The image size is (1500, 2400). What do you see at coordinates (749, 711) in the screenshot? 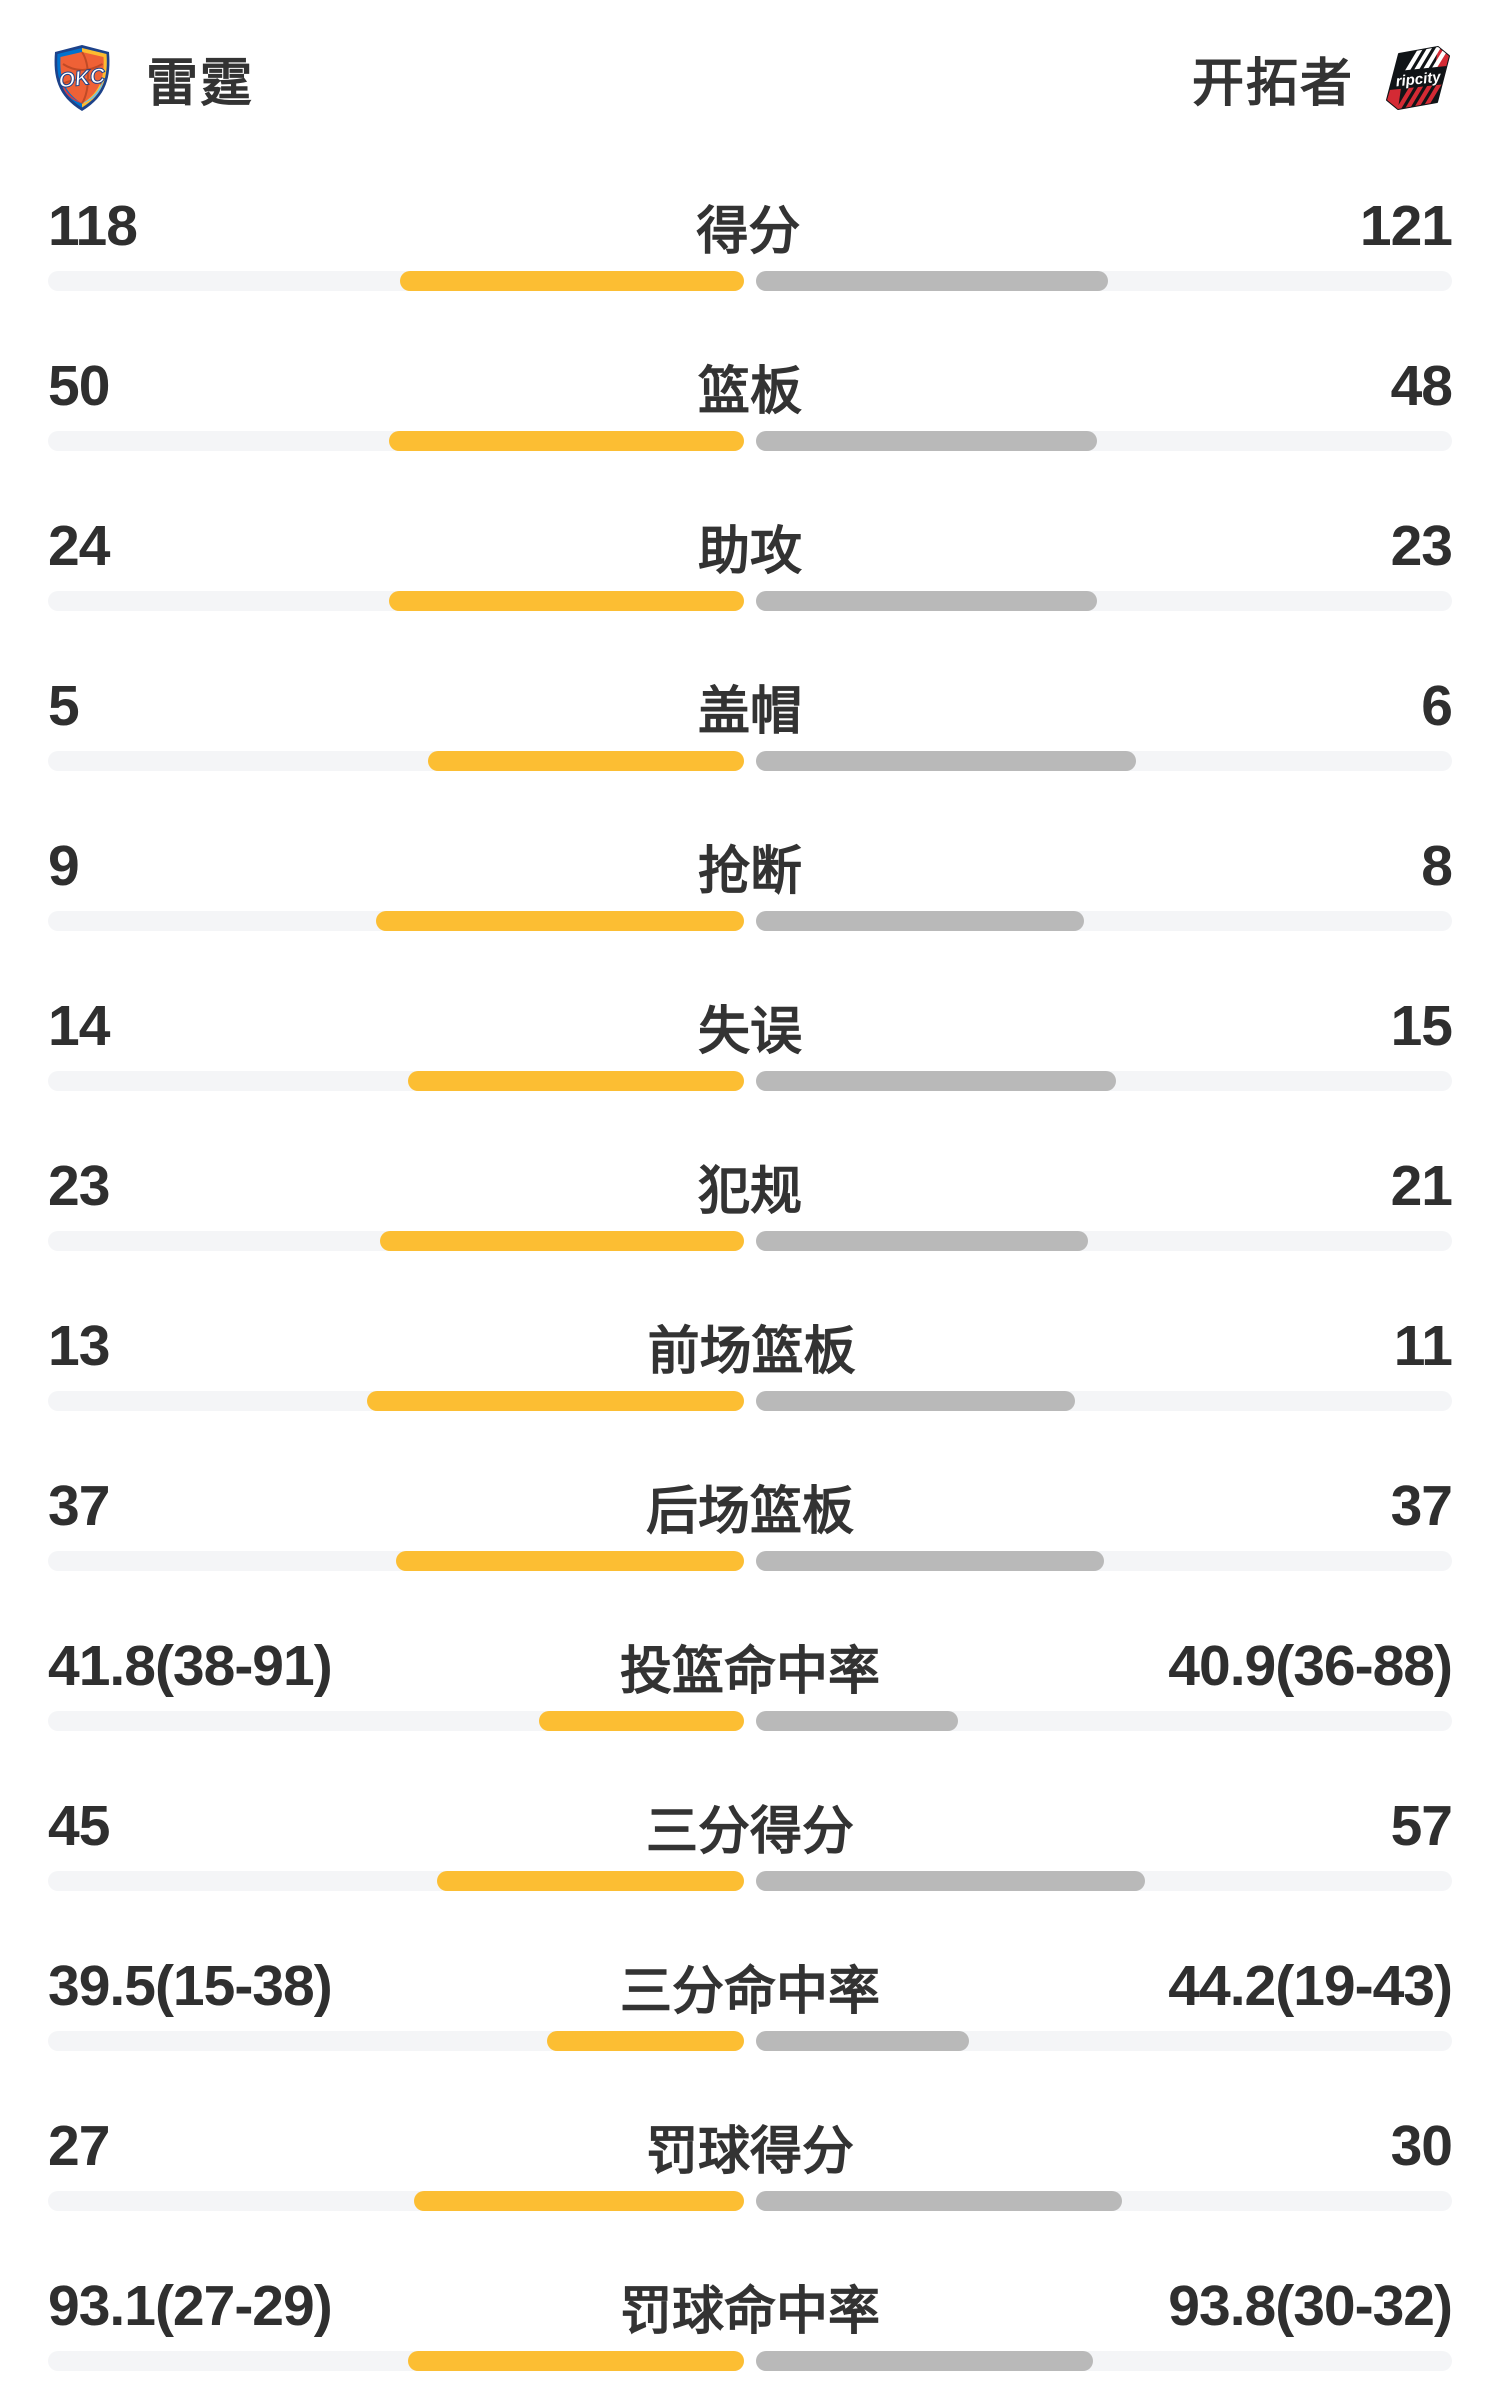
I see `stat-label: 盖帽` at bounding box center [749, 711].